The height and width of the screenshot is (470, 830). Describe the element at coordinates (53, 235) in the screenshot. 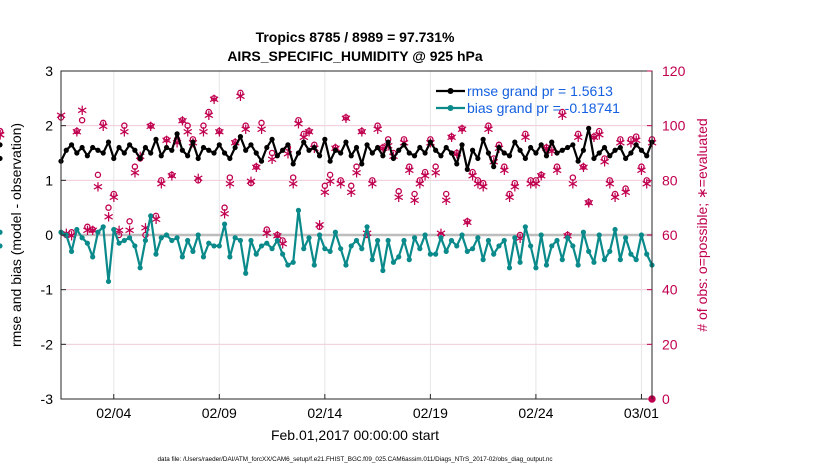

I see `y-tick-labels: -3 -2 -1 0 1 2 3` at that location.